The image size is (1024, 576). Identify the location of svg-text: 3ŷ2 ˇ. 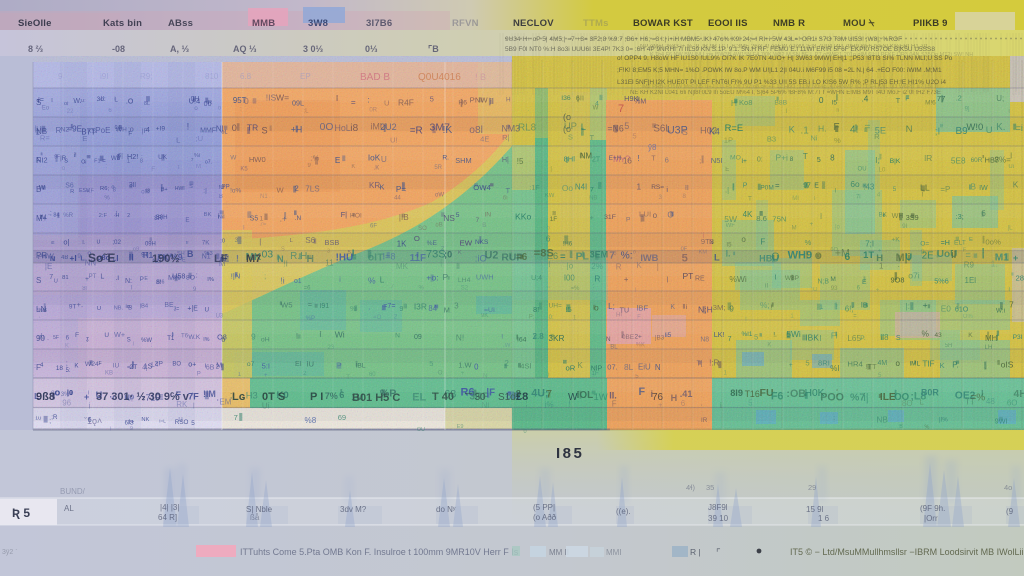
(10, 552).